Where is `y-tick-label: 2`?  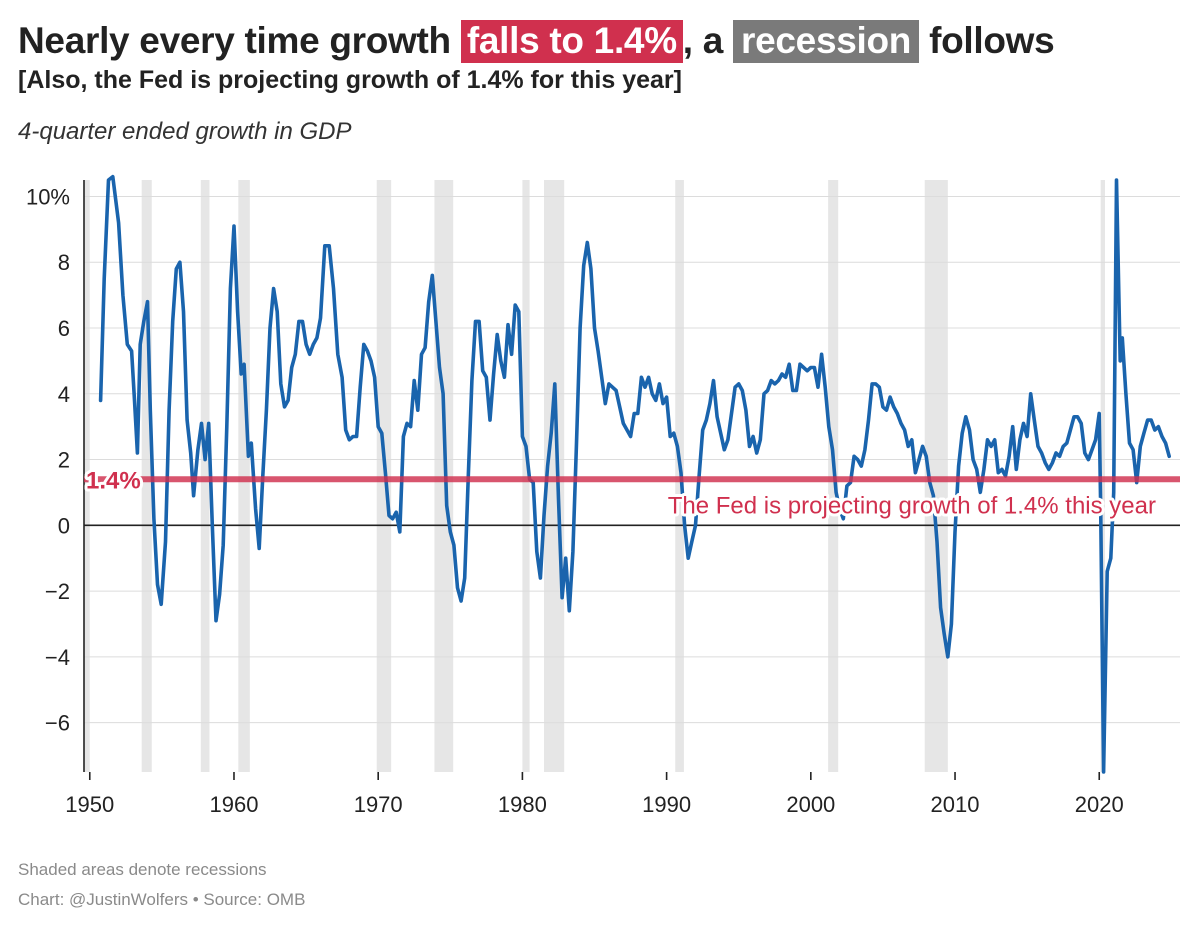 y-tick-label: 2 is located at coordinates (64, 460).